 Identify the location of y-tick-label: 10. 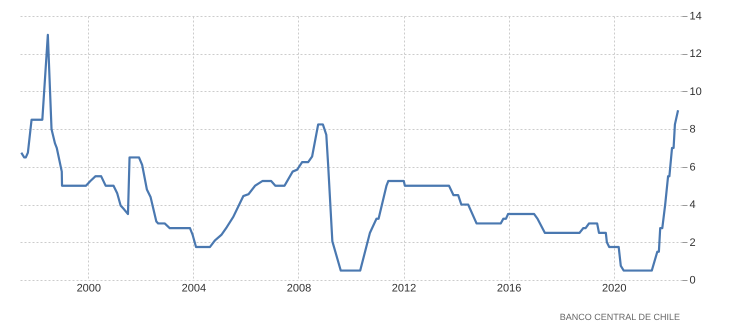
(696, 92).